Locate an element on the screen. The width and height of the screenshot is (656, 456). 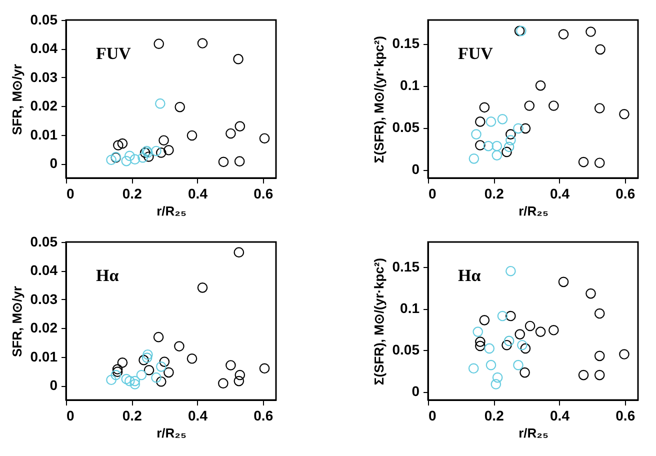
y-tick-label: 0.01 is located at coordinates (44, 356).